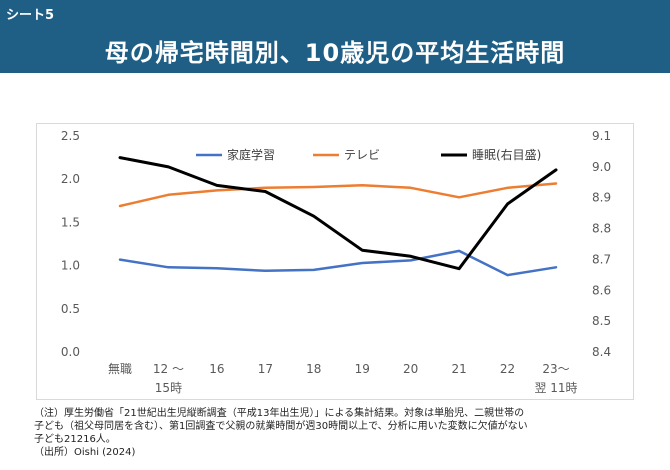 The height and width of the screenshot is (470, 670). I want to click on x-tick-label: 20, so click(410, 369).